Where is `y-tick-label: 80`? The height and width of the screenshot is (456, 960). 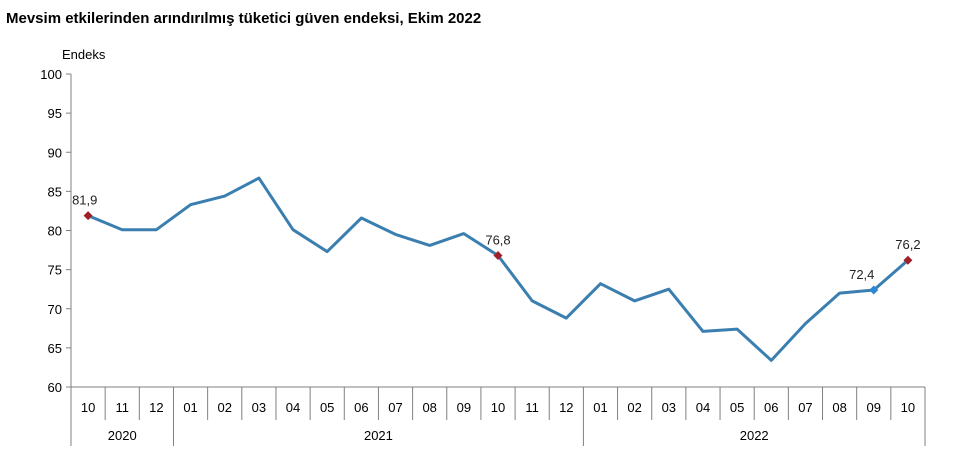 y-tick-label: 80 is located at coordinates (55, 231).